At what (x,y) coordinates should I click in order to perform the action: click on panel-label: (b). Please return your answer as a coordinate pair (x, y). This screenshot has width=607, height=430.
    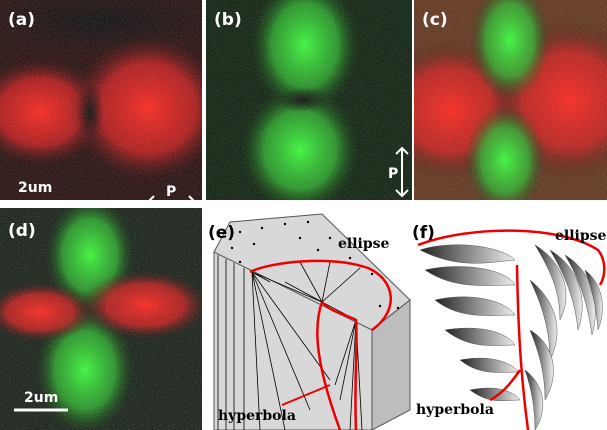
    Looking at the image, I should click on (228, 20).